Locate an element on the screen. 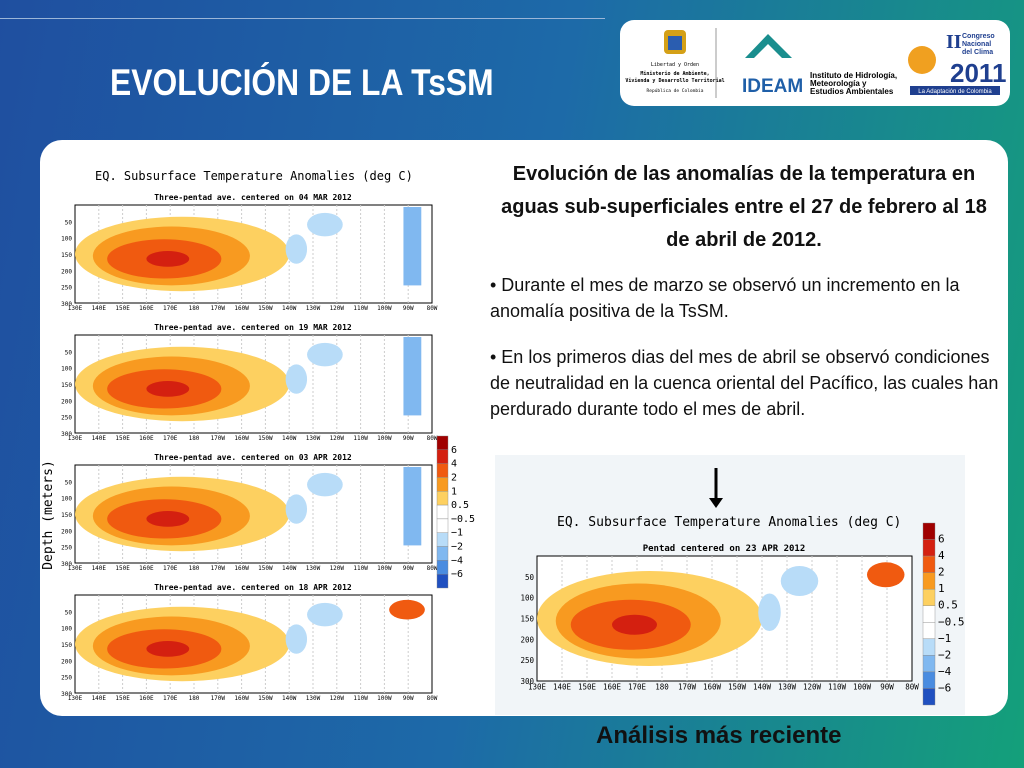 The width and height of the screenshot is (1024, 768). colorbar-label: 6 is located at coordinates (941, 539).